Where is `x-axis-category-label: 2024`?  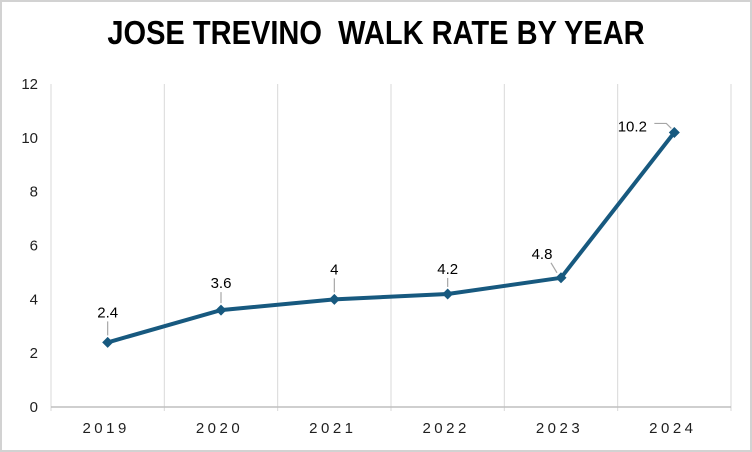 x-axis-category-label: 2024 is located at coordinates (672, 428).